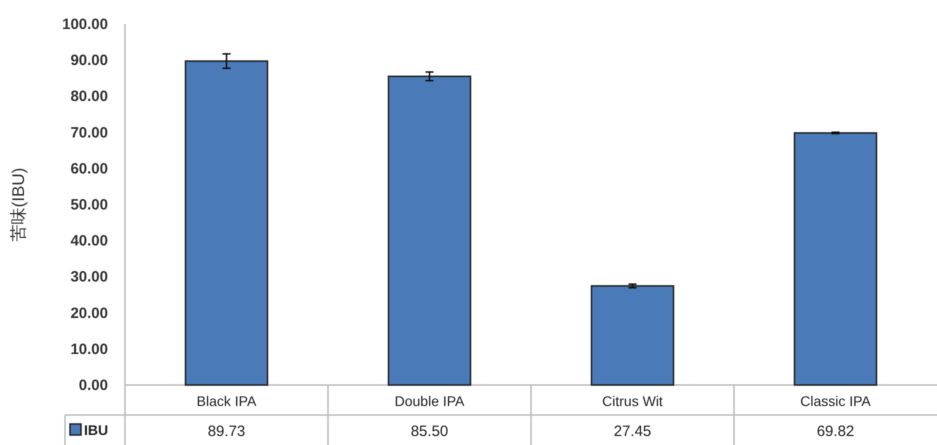 The height and width of the screenshot is (445, 937). Describe the element at coordinates (89, 313) in the screenshot. I see `y-tick-label: 20.00` at that location.